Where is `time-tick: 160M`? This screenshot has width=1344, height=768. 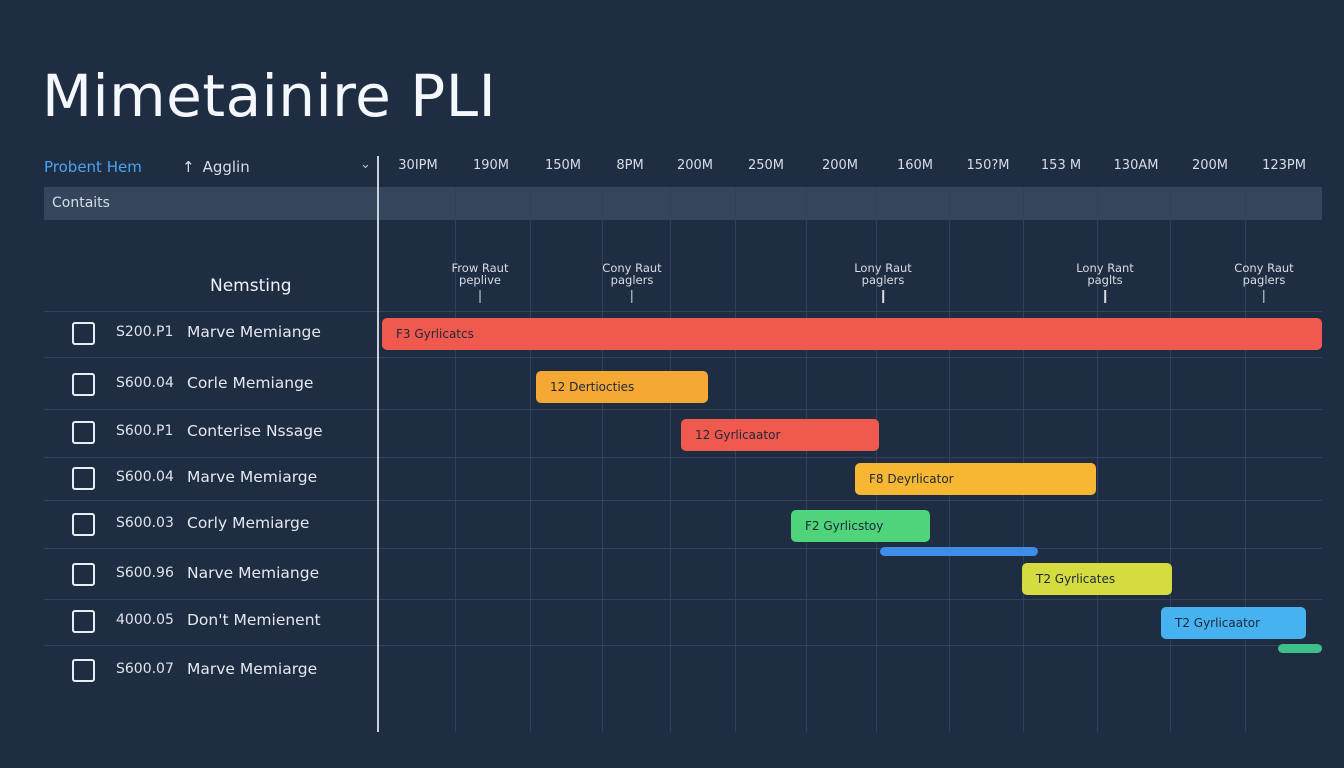 time-tick: 160M is located at coordinates (915, 165).